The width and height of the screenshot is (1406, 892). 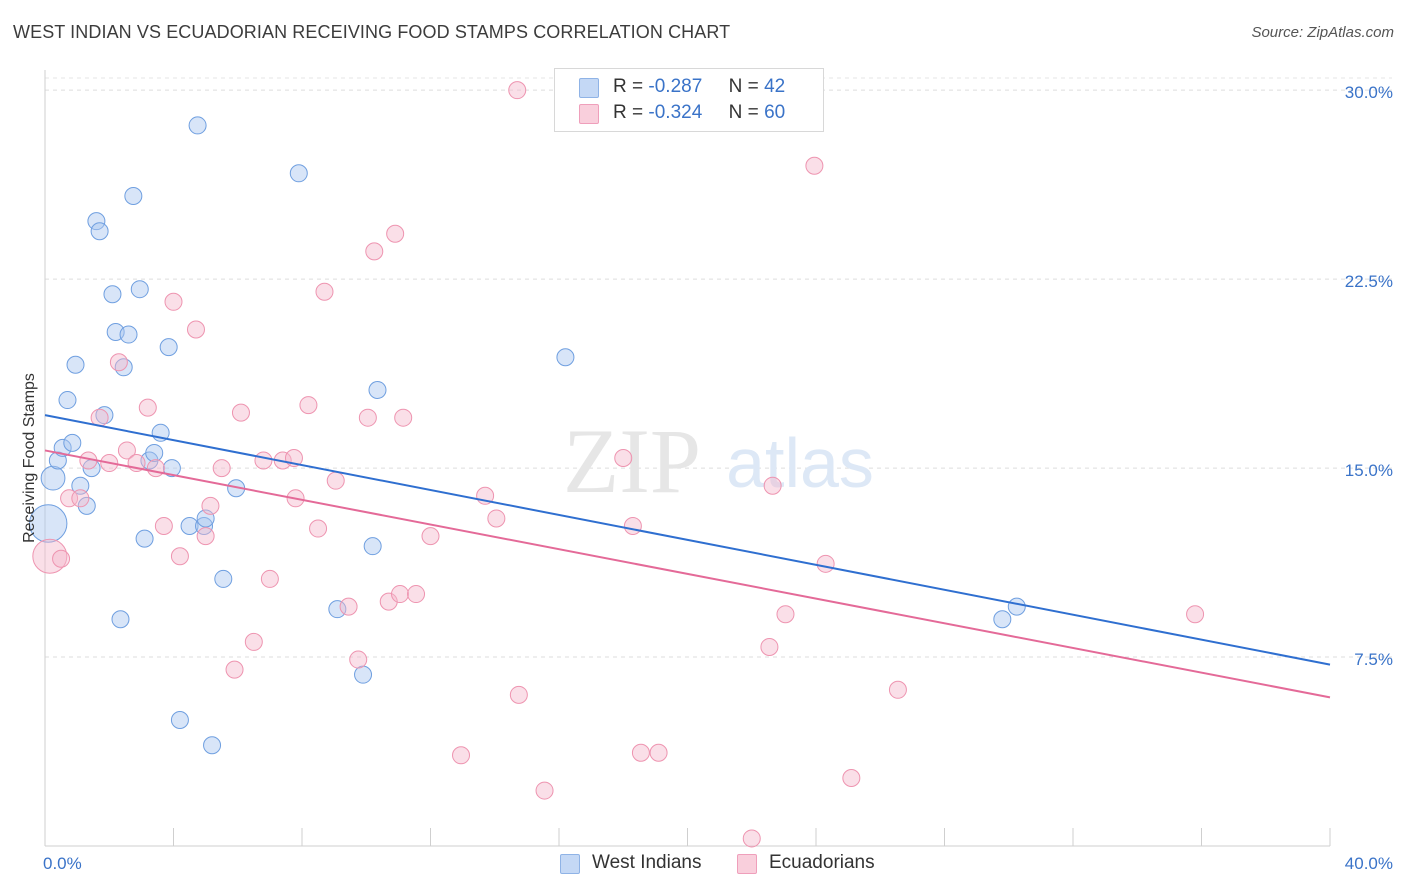 What do you see at coordinates (570, 864) in the screenshot?
I see `swatch-west-indians` at bounding box center [570, 864].